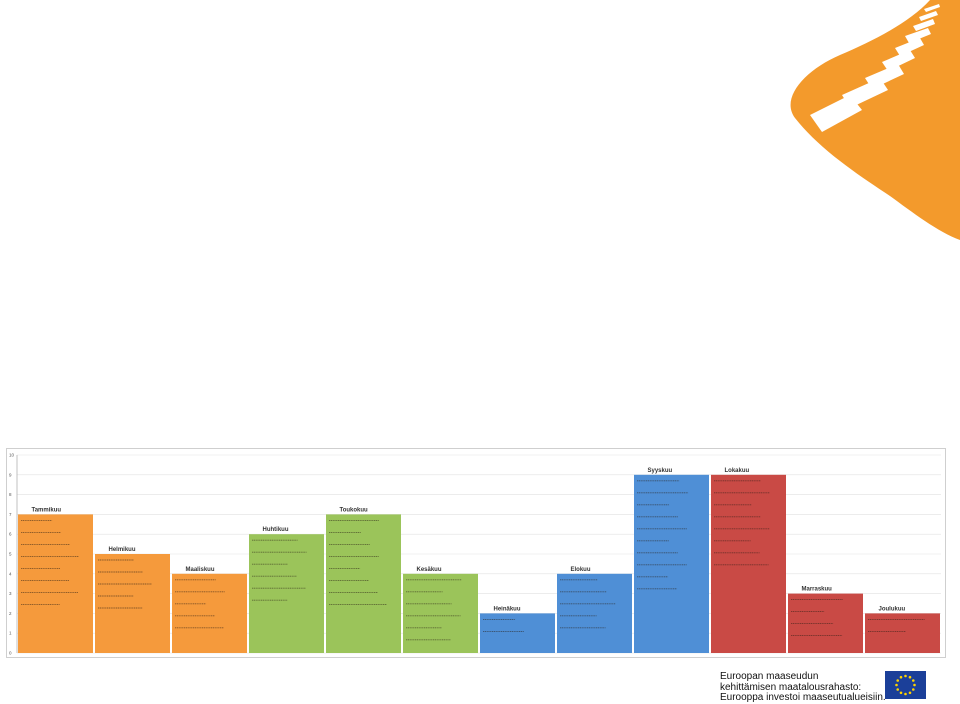  Describe the element at coordinates (200, 570) in the screenshot. I see `bar-month-label: Maaliskuu` at that location.